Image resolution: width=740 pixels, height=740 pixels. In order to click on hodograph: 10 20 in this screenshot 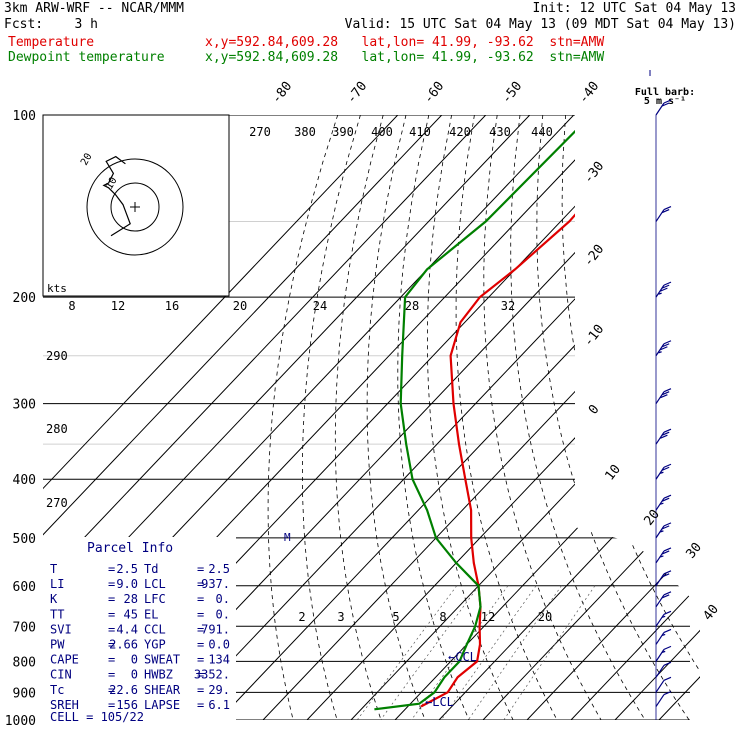, I will do `click(136, 205)`.